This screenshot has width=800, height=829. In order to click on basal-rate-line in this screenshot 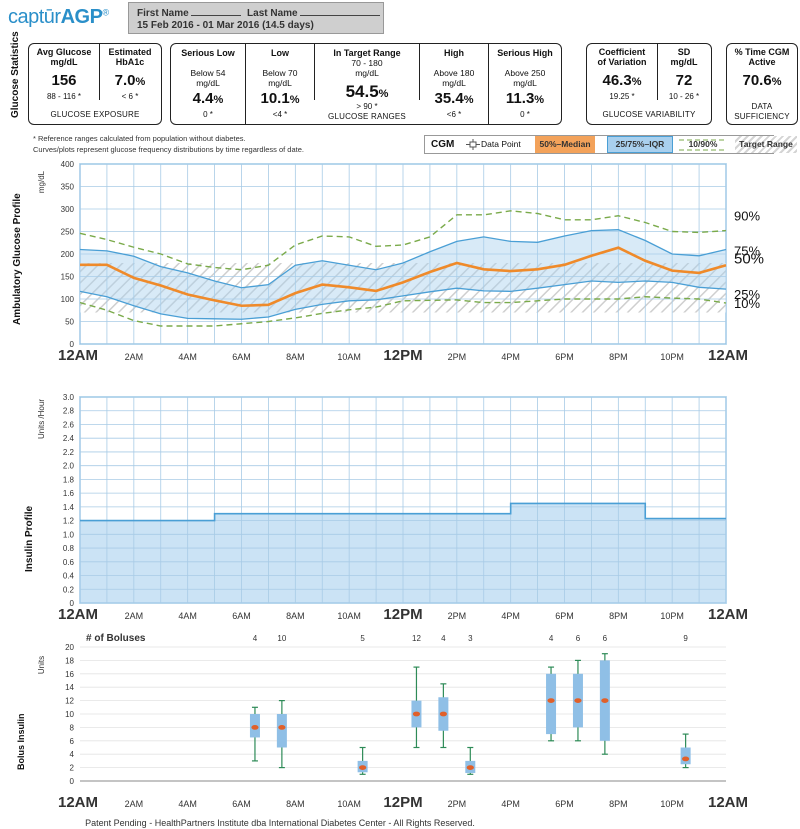, I will do `click(403, 512)`.